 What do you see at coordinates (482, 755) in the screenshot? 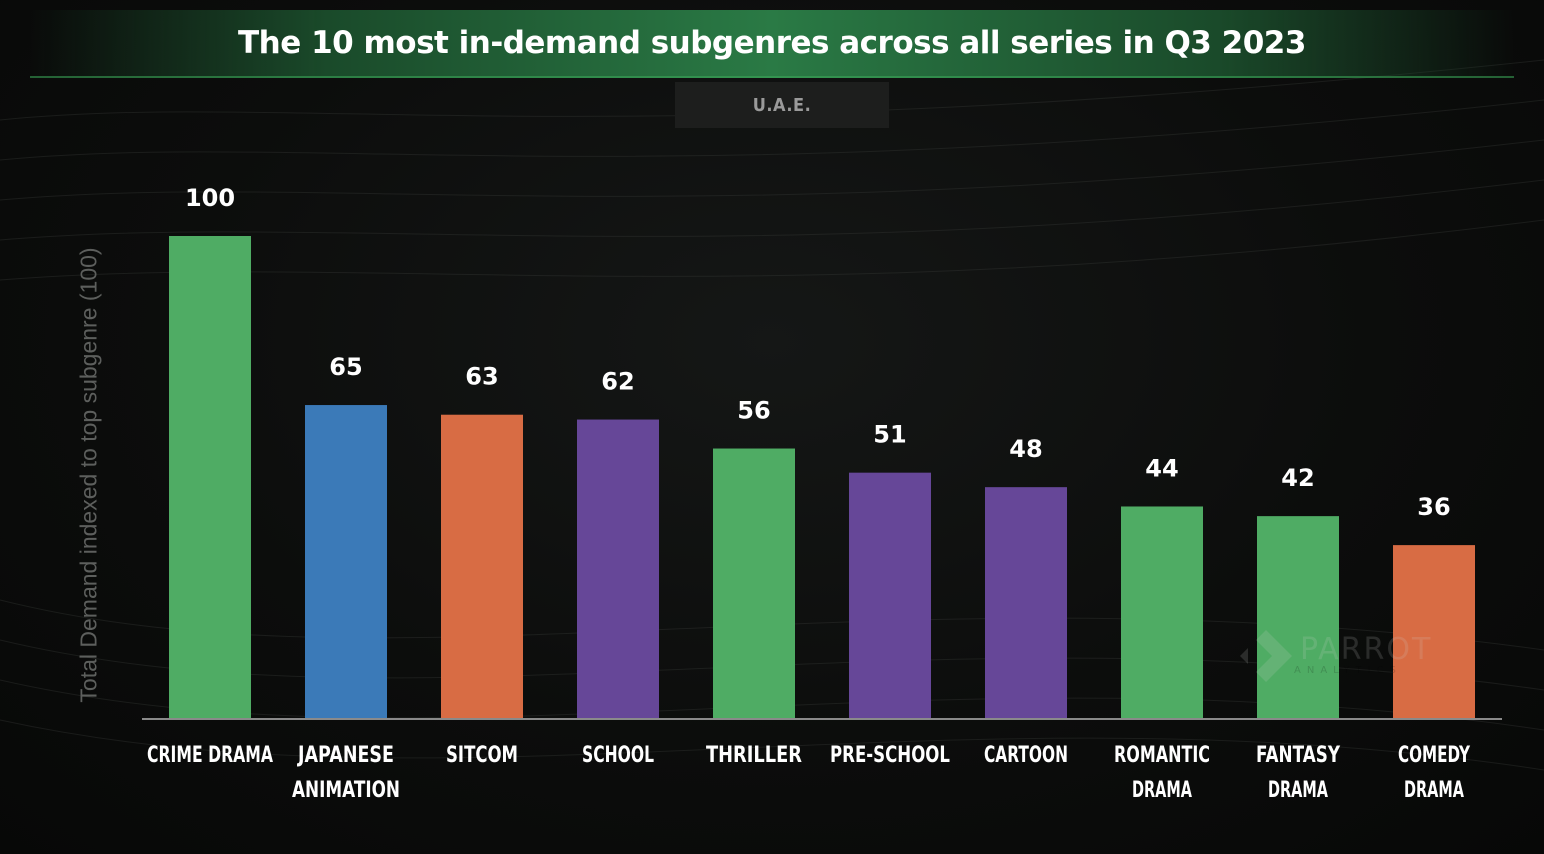
I see `category-label-2: SITCOM` at bounding box center [482, 755].